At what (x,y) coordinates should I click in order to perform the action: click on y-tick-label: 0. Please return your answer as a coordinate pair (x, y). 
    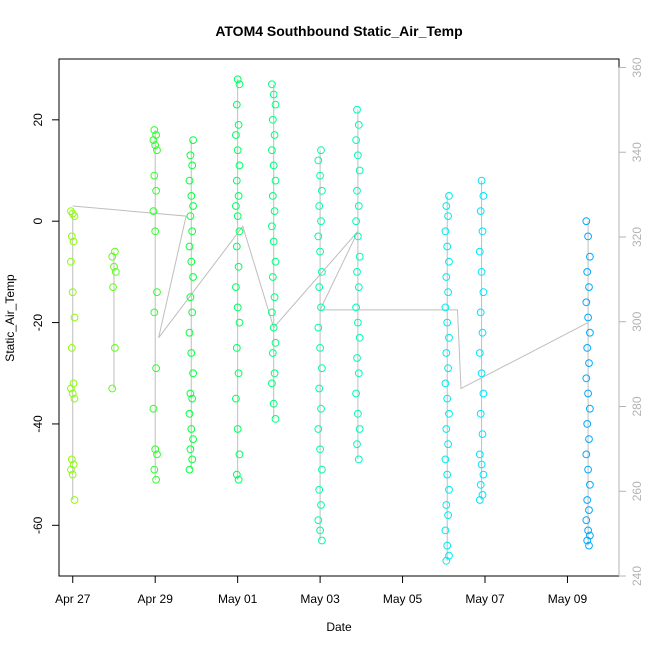
    Looking at the image, I should click on (38, 221).